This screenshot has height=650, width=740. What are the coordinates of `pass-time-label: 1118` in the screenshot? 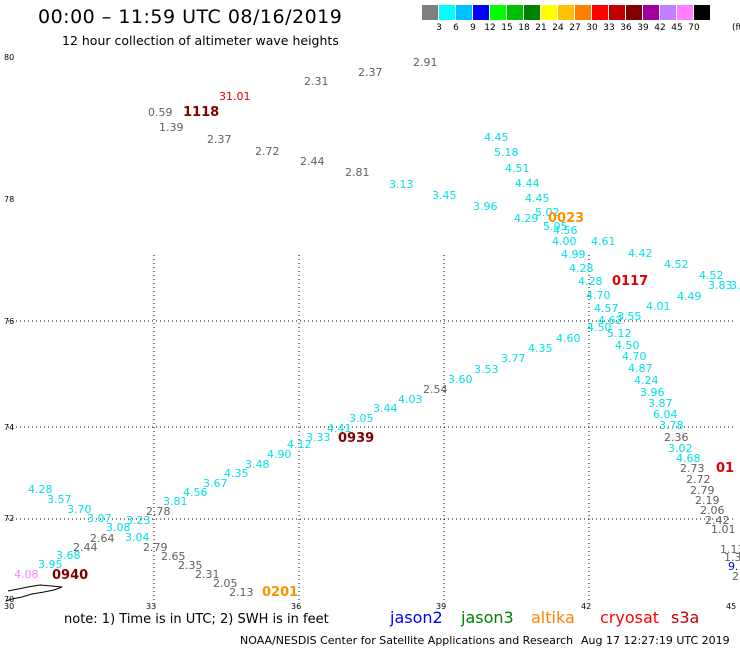 It's located at (201, 112).